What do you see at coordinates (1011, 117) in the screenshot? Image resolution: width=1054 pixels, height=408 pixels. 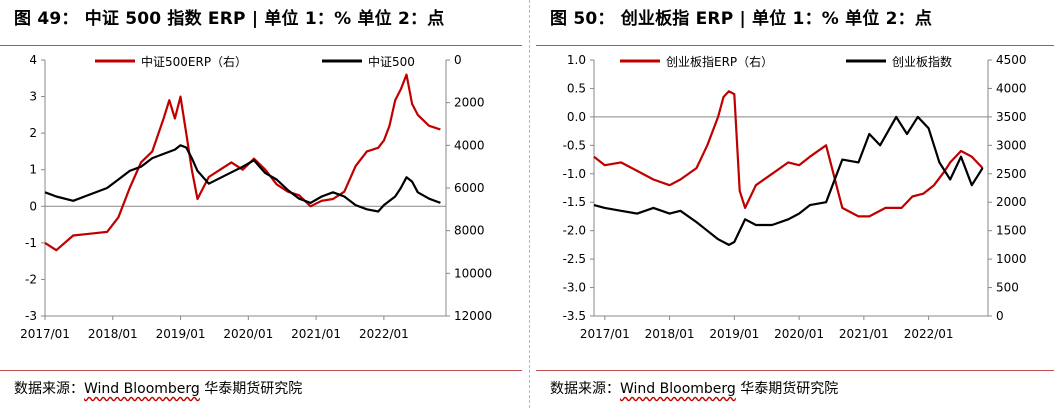 I see `y-right-tick-label: 3500` at bounding box center [1011, 117].